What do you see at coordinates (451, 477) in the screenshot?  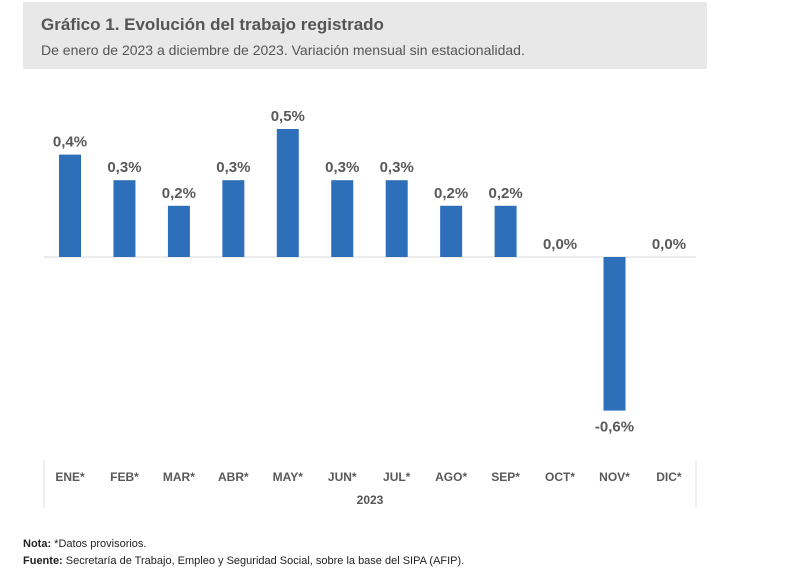 I see `x-tick-label: AGO*` at bounding box center [451, 477].